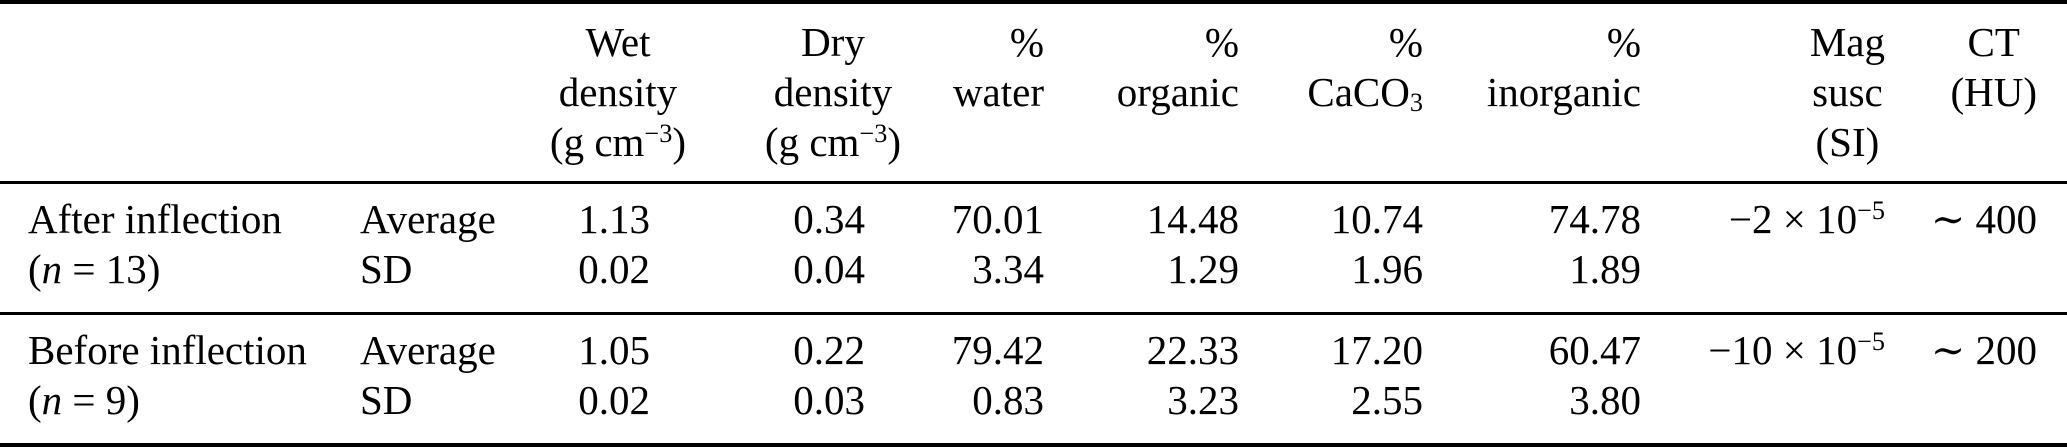  Describe the element at coordinates (1203, 269) in the screenshot. I see `cell-pct-organic-sd: 1.29` at that location.